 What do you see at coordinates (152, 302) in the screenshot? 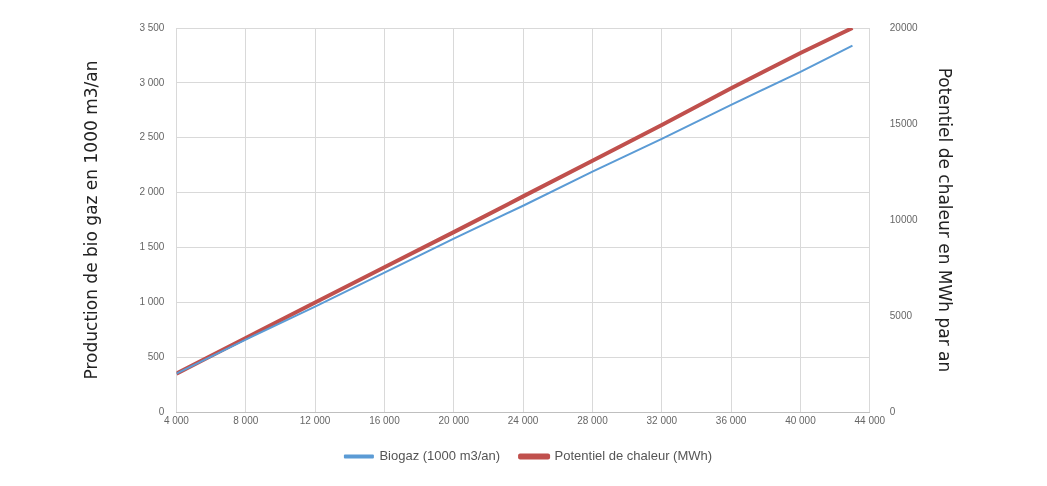
I see `y-tick-label: 1 000` at bounding box center [152, 302].